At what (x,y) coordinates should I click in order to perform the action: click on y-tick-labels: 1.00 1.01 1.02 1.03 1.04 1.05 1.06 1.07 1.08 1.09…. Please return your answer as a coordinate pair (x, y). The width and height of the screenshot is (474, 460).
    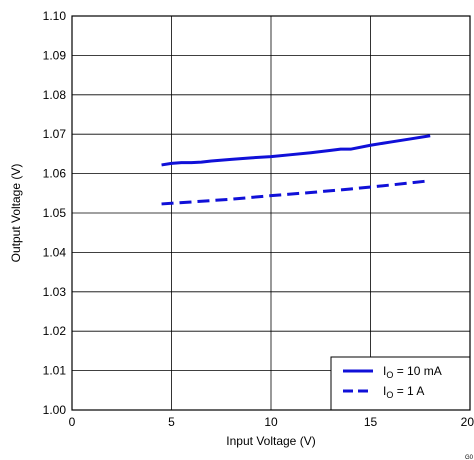
    Looking at the image, I should click on (55, 213).